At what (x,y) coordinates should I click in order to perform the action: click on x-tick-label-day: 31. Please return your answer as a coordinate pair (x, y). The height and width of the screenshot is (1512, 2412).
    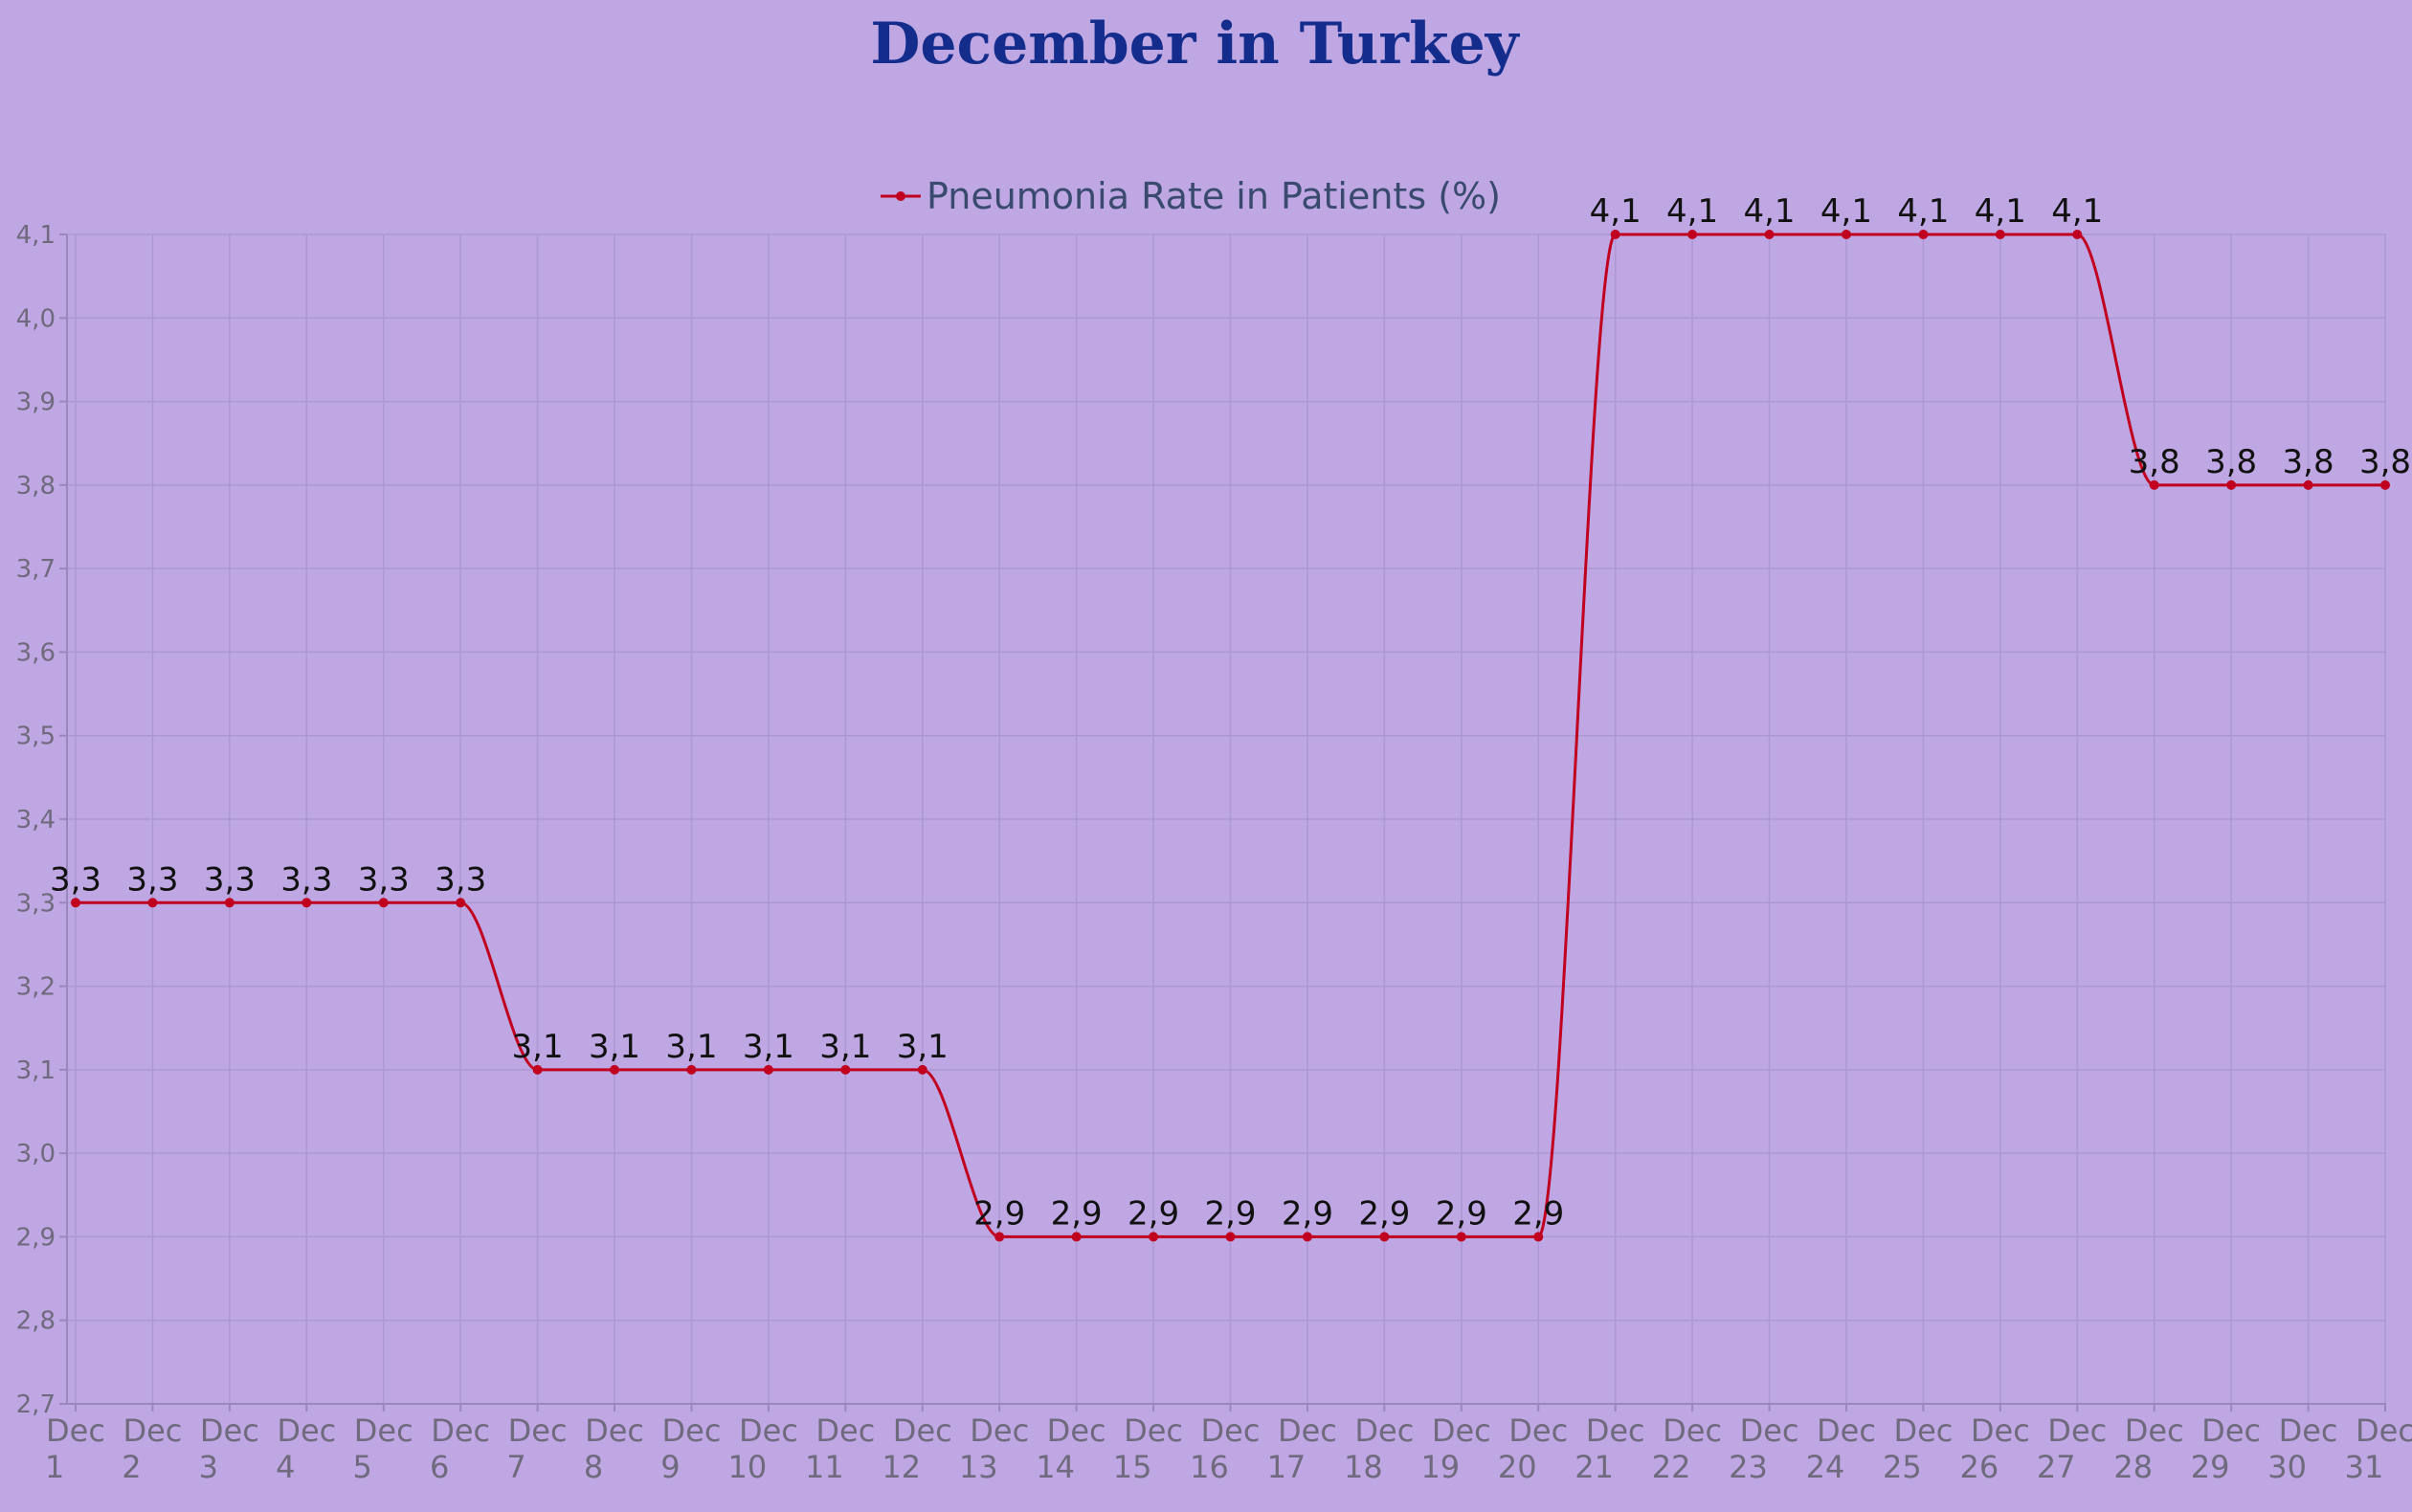
    Looking at the image, I should click on (2364, 1467).